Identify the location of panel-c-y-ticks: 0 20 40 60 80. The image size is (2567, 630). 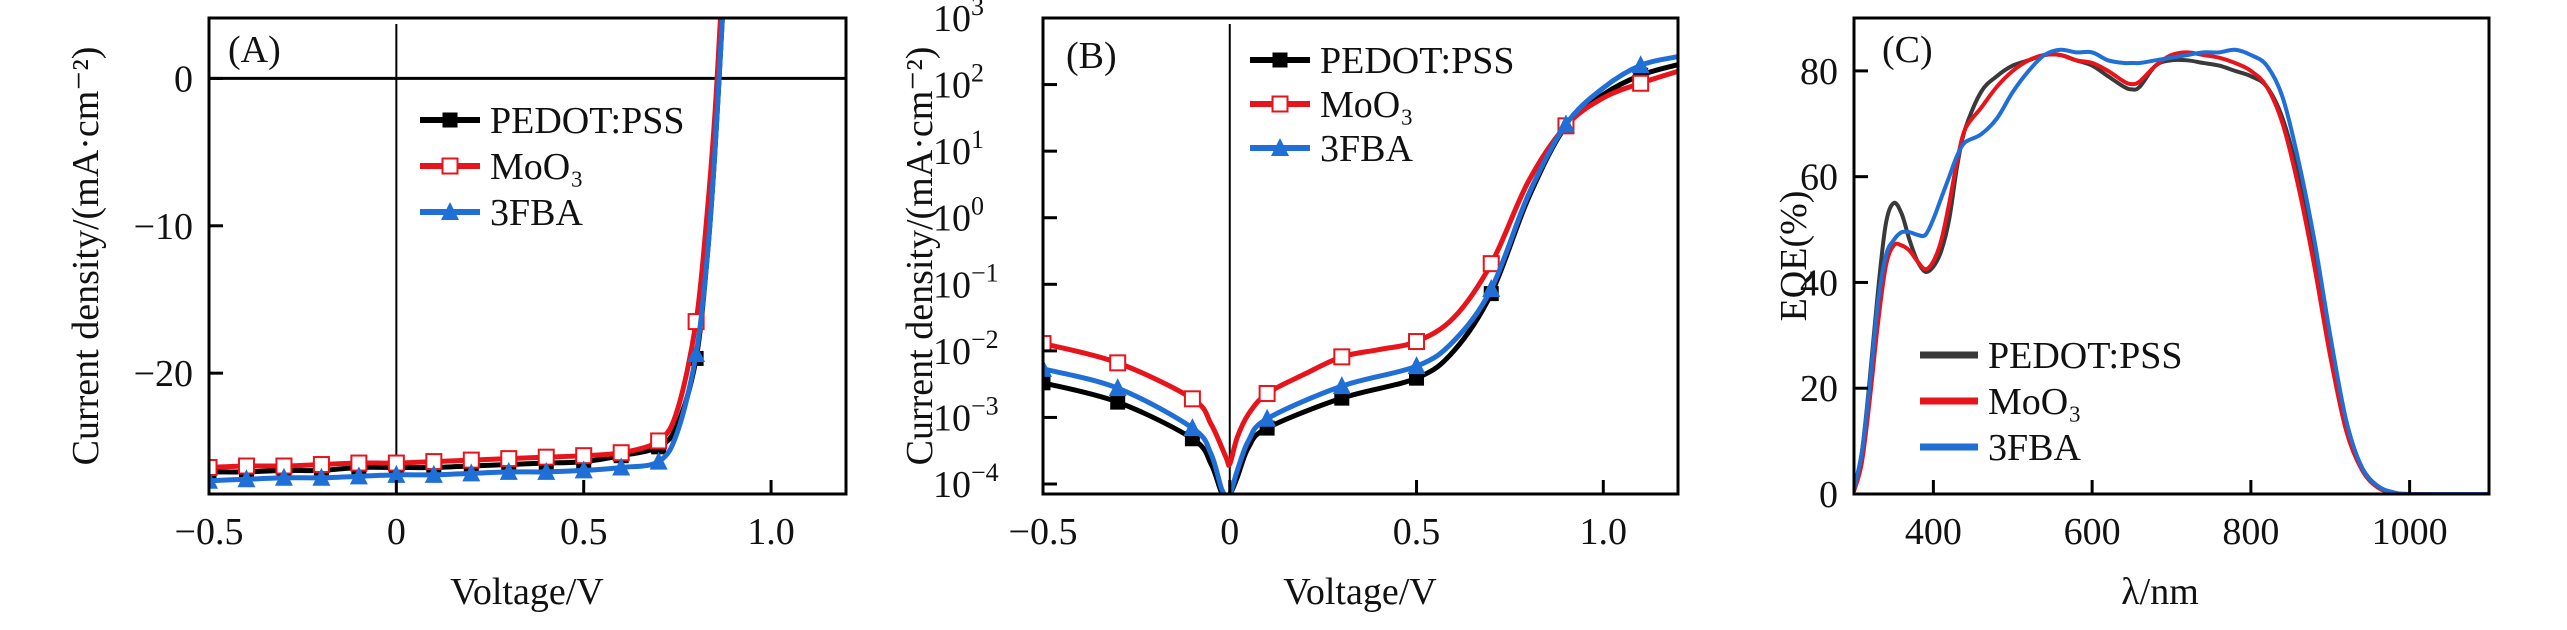
(1834, 283).